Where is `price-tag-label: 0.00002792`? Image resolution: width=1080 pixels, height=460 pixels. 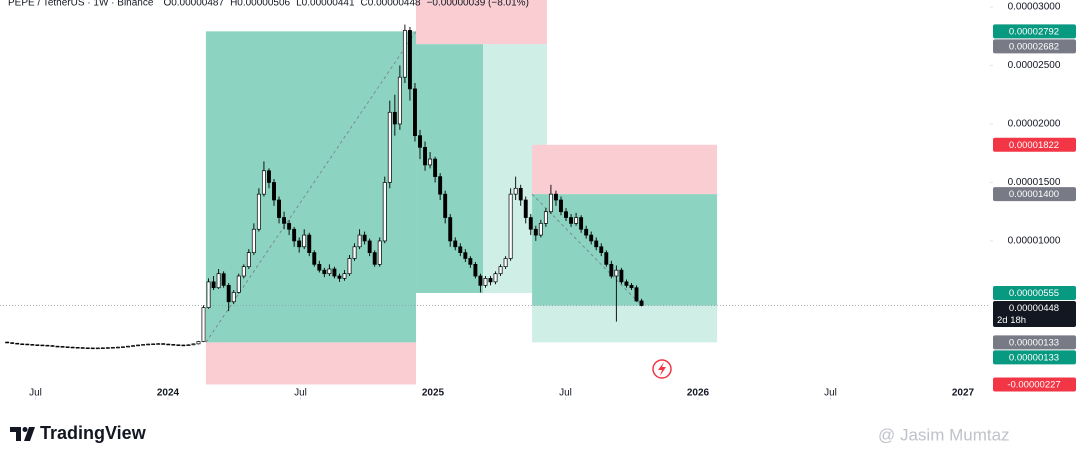 price-tag-label: 0.00002792 is located at coordinates (1034, 31).